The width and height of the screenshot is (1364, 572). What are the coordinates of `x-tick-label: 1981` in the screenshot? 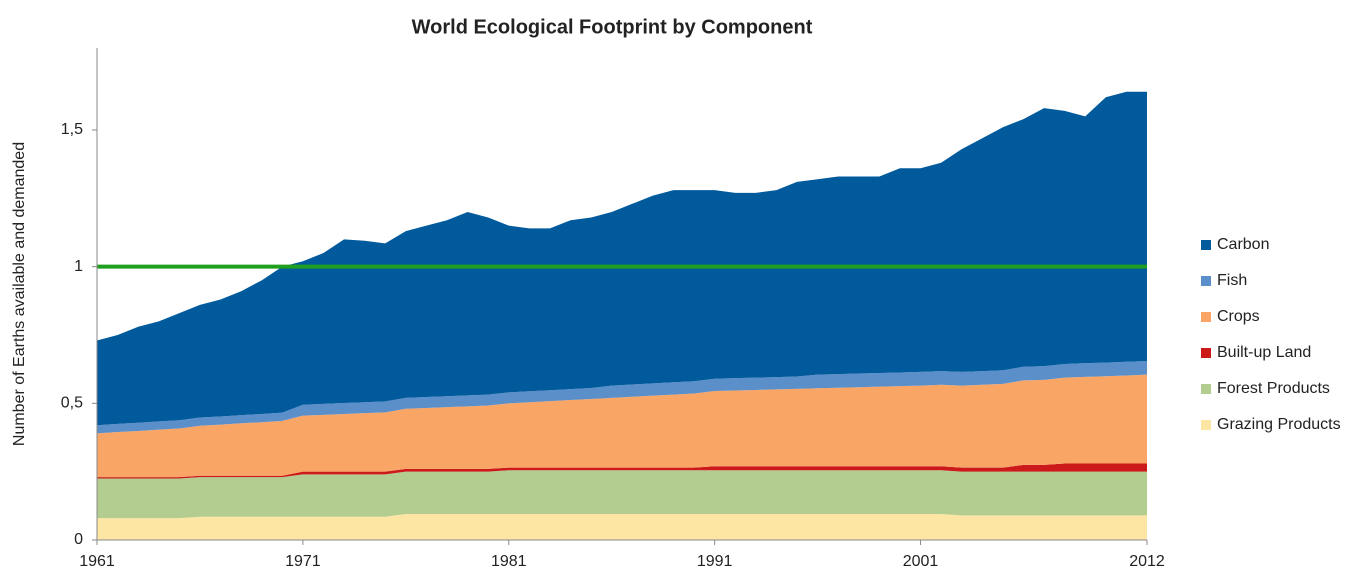 It's located at (509, 561).